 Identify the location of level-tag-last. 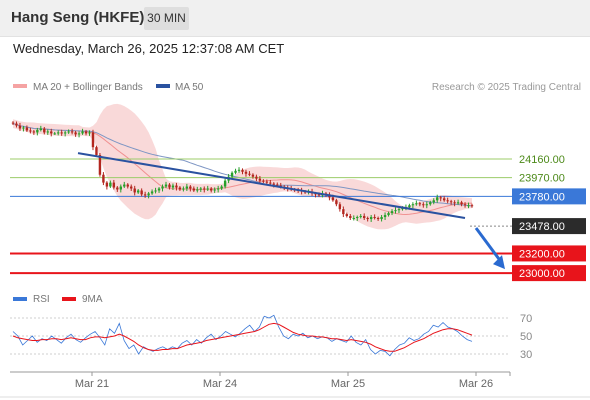
(549, 226).